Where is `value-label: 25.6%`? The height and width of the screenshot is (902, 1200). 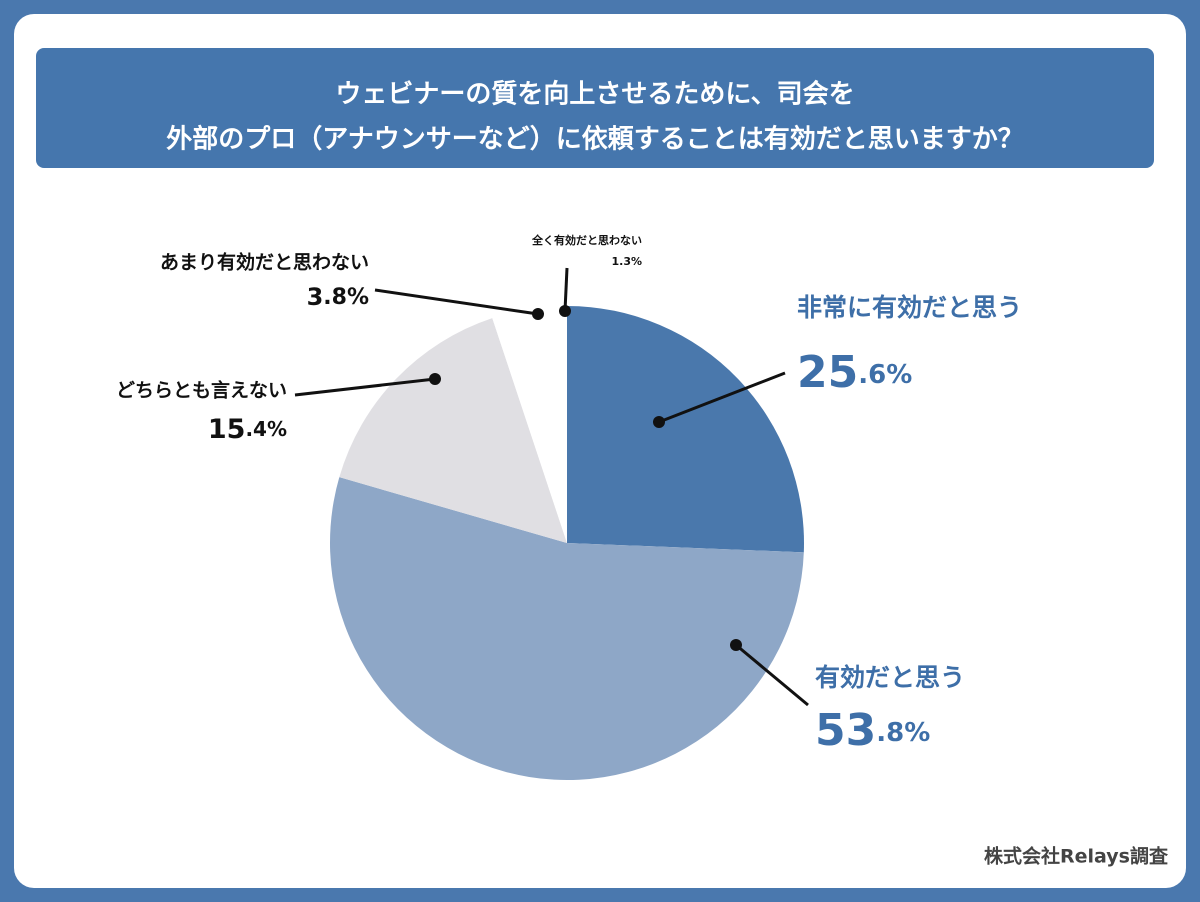
value-label: 25.6% is located at coordinates (854, 372).